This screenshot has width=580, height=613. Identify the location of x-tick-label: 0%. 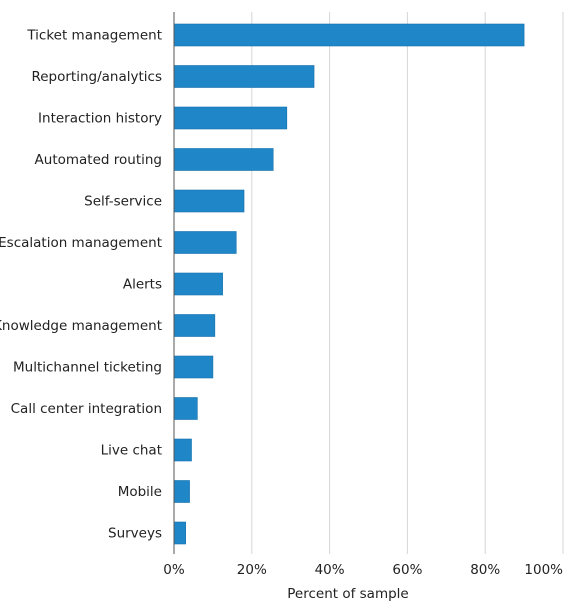
(174, 570).